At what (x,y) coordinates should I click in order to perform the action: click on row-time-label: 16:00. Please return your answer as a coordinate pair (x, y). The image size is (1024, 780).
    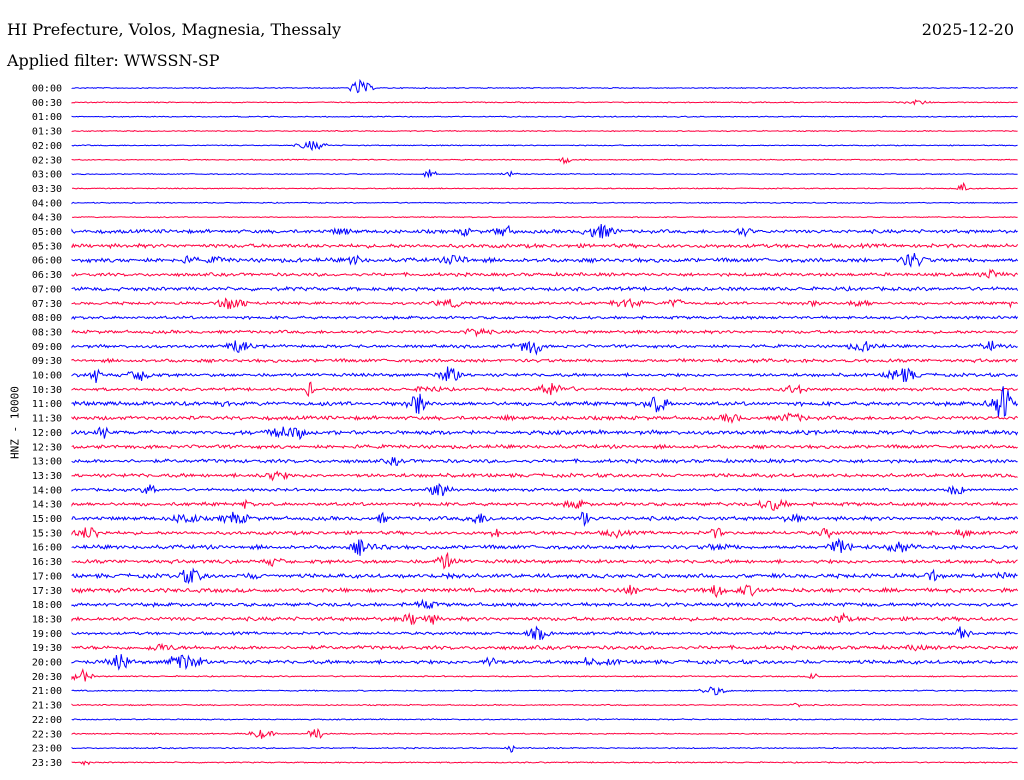
    Looking at the image, I should click on (47, 548).